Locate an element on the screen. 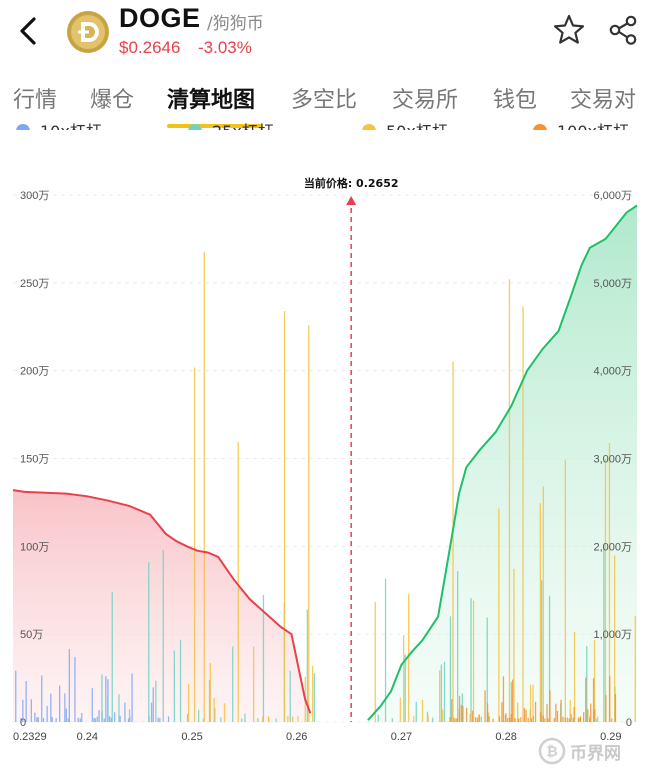 The width and height of the screenshot is (648, 776). right-axis-tick-label: 6,000万 is located at coordinates (612, 196).